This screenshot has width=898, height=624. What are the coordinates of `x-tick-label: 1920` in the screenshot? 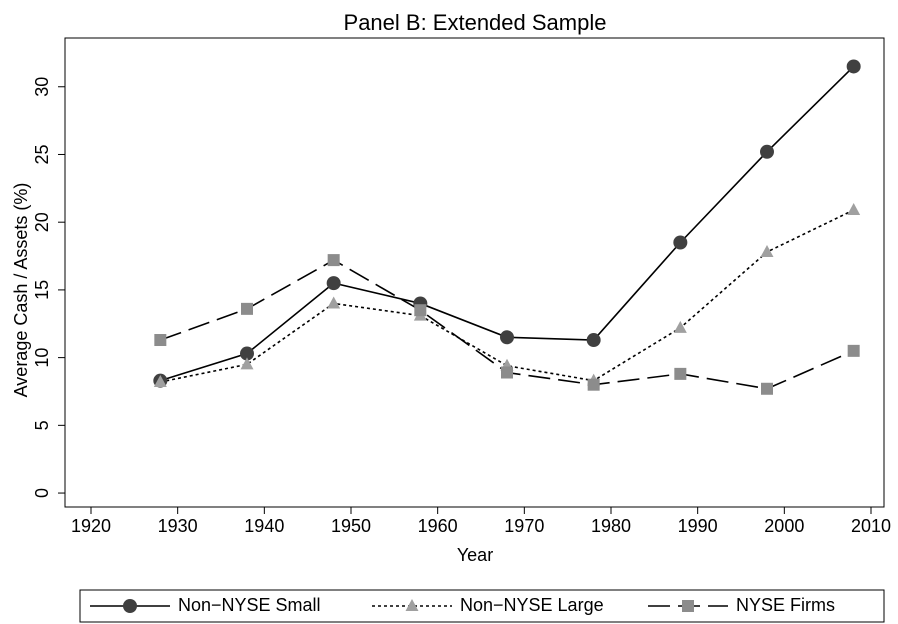 It's located at (91, 526).